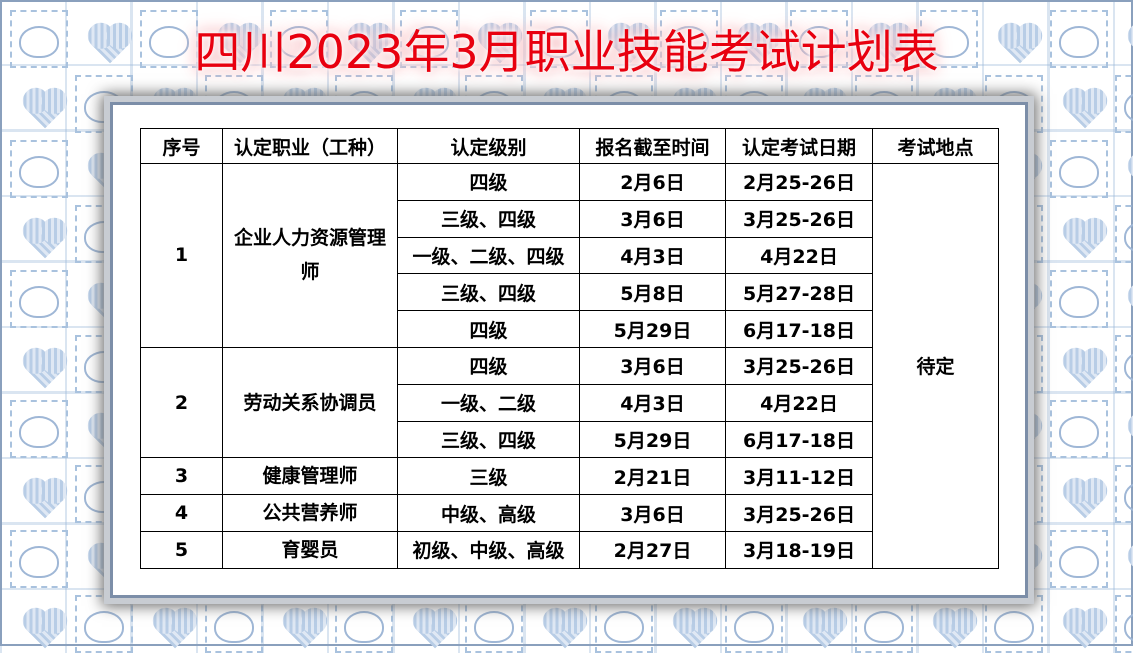 This screenshot has height=653, width=1133. Describe the element at coordinates (488, 549) in the screenshot. I see `cell-level: 初级、中级、高级` at that location.